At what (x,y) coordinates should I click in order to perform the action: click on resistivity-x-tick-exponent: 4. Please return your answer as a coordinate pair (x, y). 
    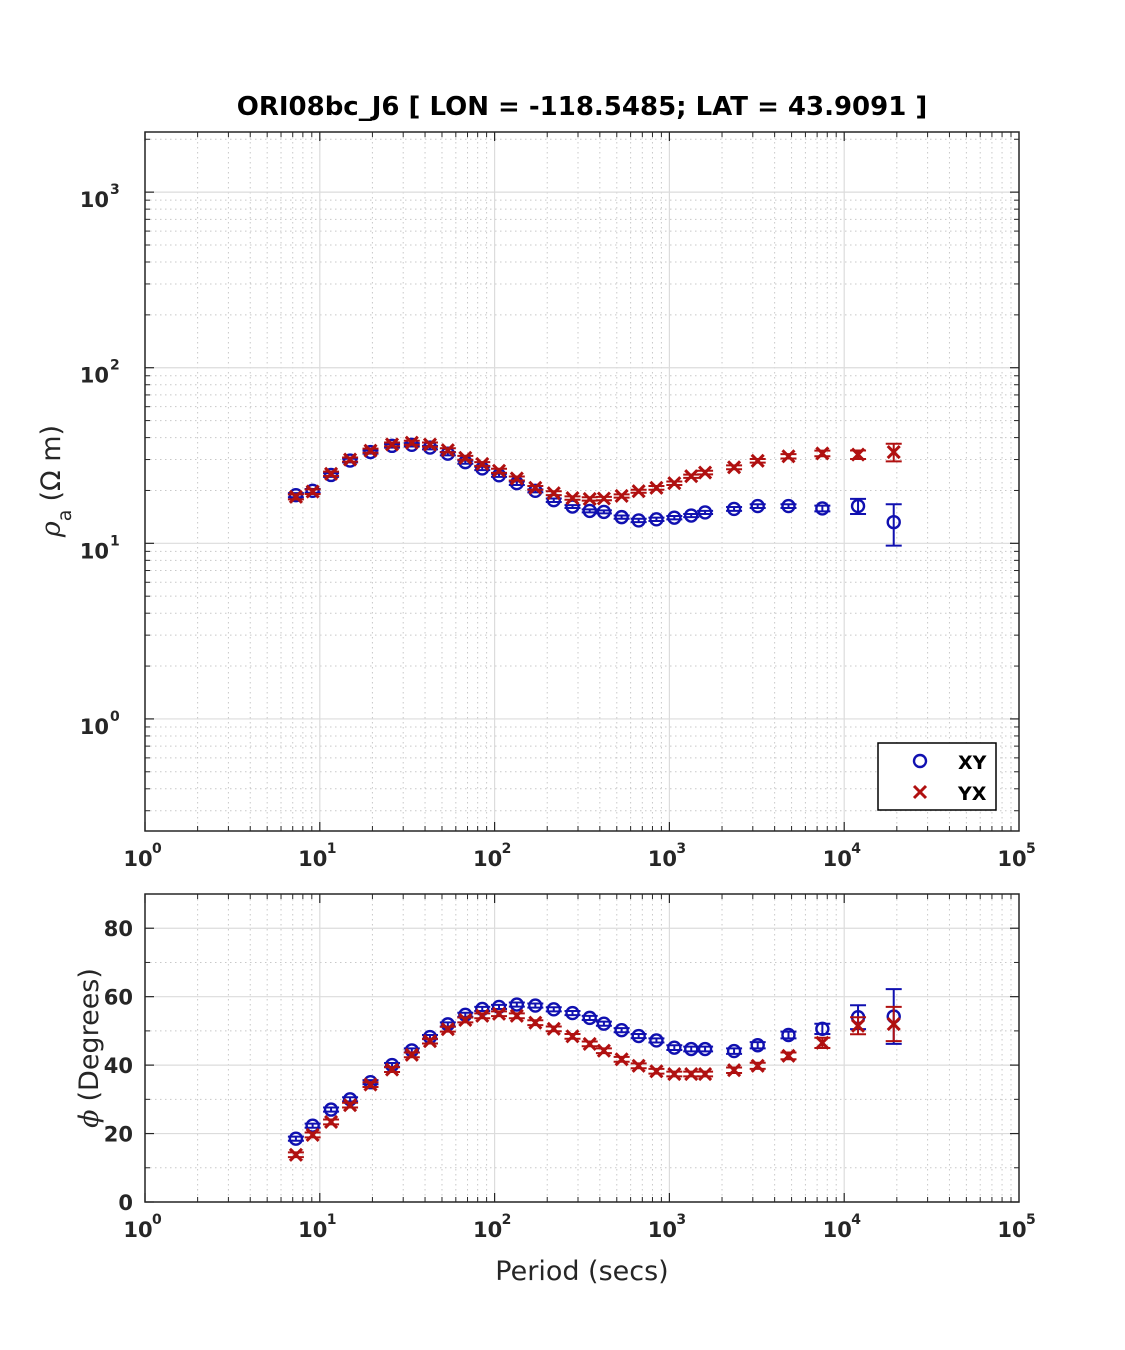
    Looking at the image, I should click on (856, 849).